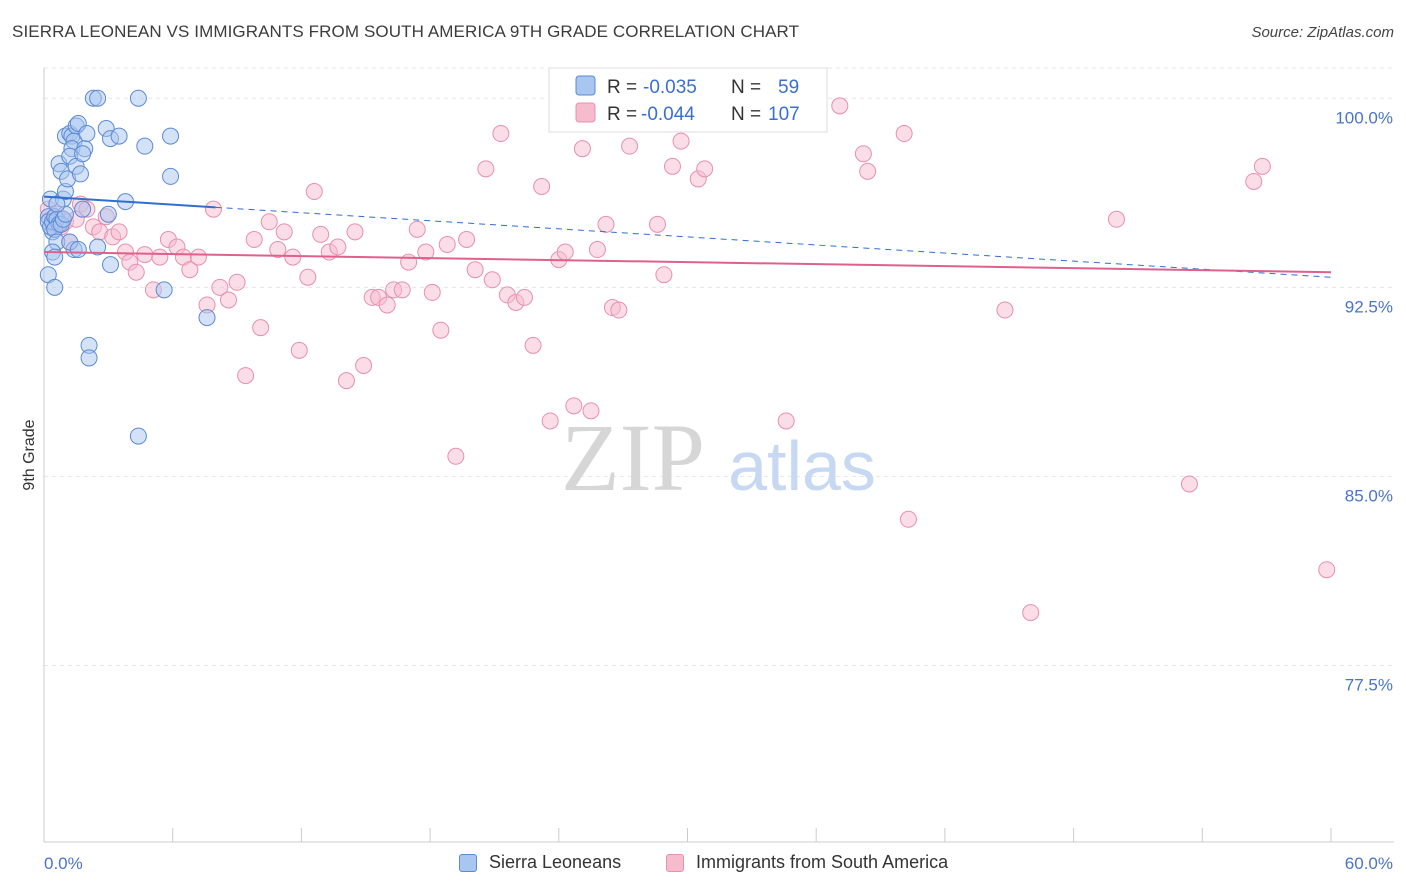 The width and height of the screenshot is (1406, 892). What do you see at coordinates (129, 202) in the screenshot?
I see `trend-line-sierra-leoneans` at bounding box center [129, 202].